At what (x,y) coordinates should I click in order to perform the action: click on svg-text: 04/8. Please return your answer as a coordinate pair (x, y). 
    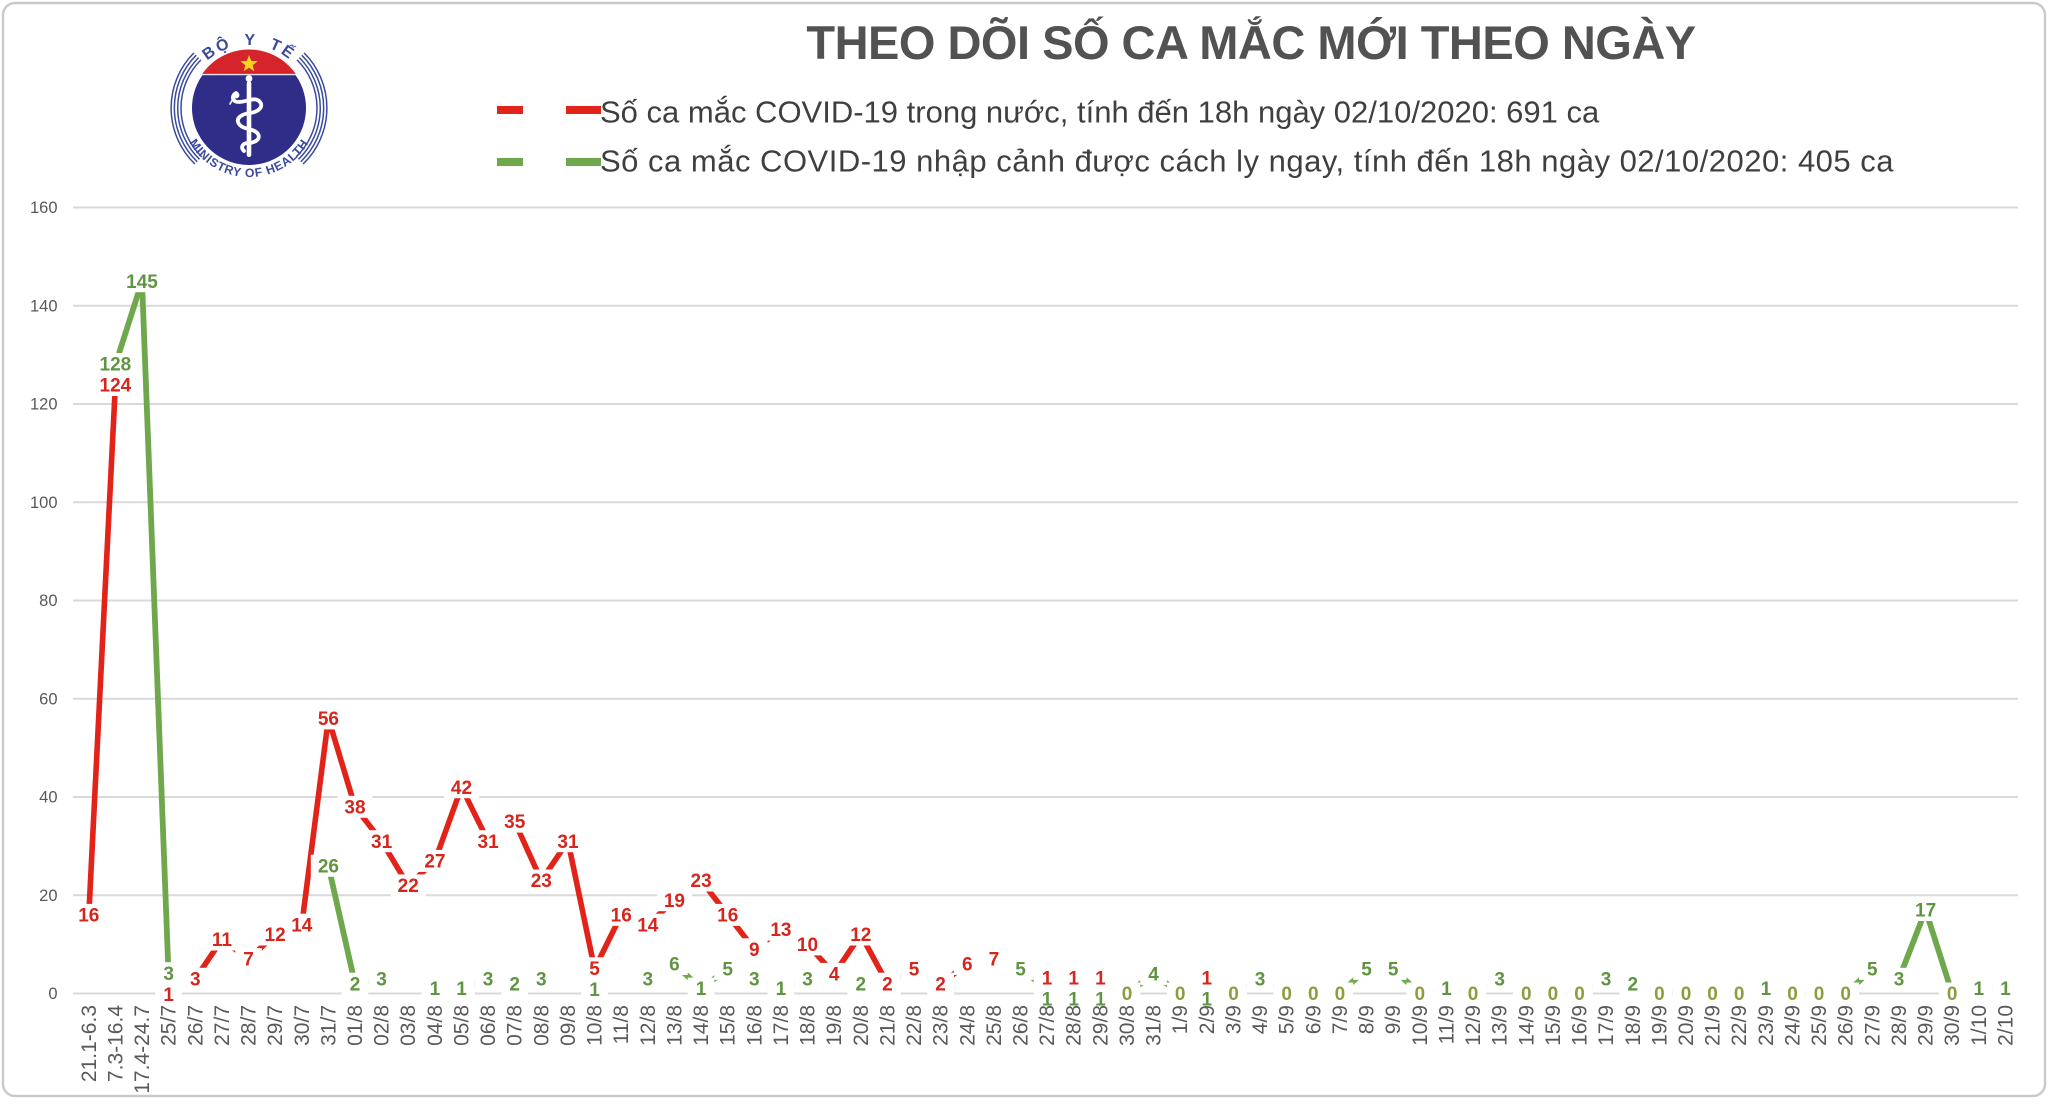
    Looking at the image, I should click on (435, 1025).